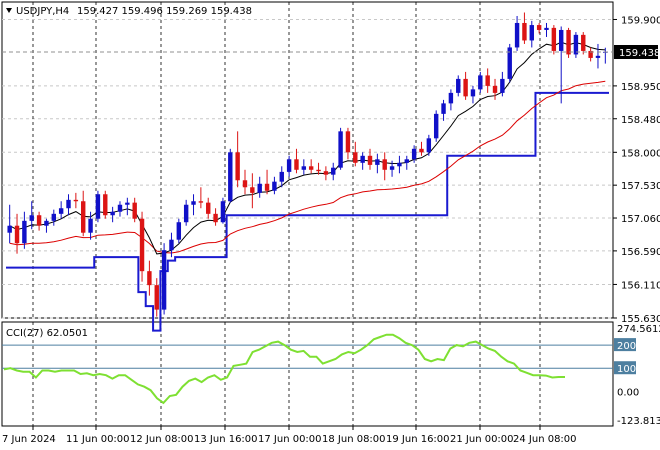 The width and height of the screenshot is (660, 450). What do you see at coordinates (640, 120) in the screenshot?
I see `price-tick-label: 158.480` at bounding box center [640, 120].